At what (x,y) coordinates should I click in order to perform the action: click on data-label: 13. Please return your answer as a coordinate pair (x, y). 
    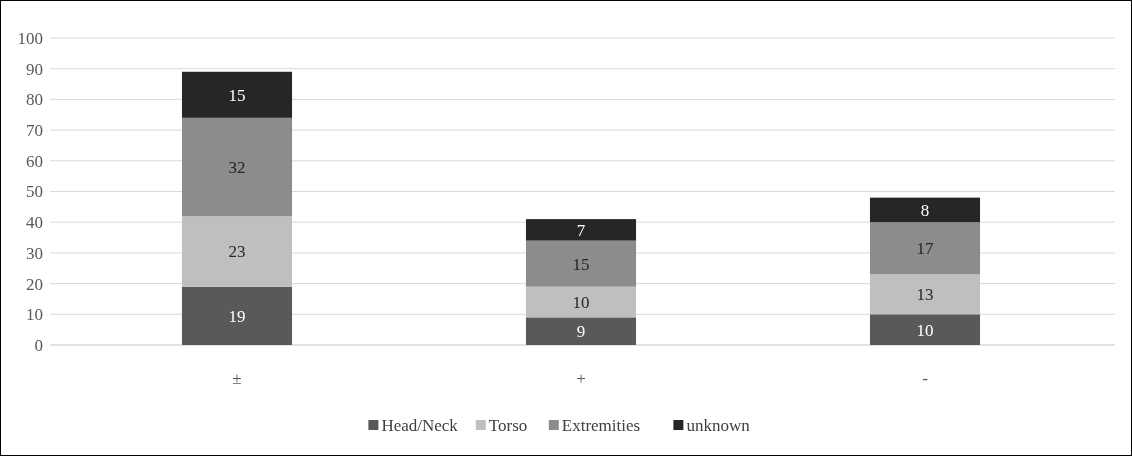
    Looking at the image, I should click on (925, 295).